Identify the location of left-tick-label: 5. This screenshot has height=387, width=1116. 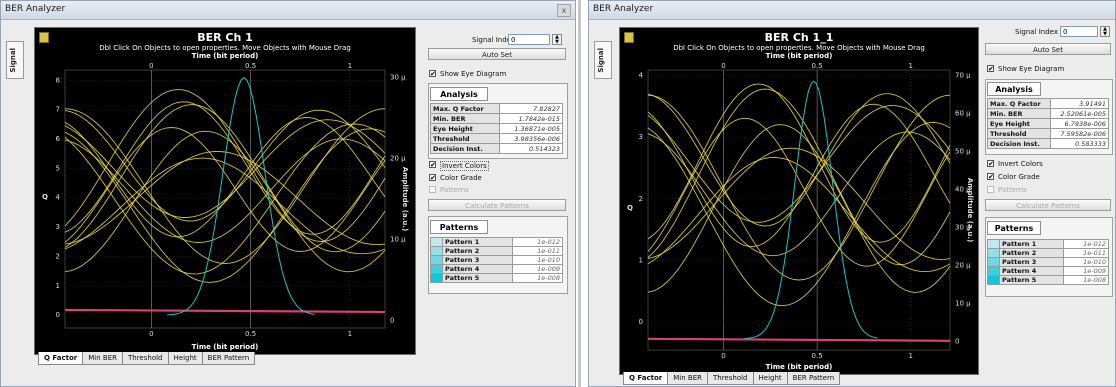
(58, 168).